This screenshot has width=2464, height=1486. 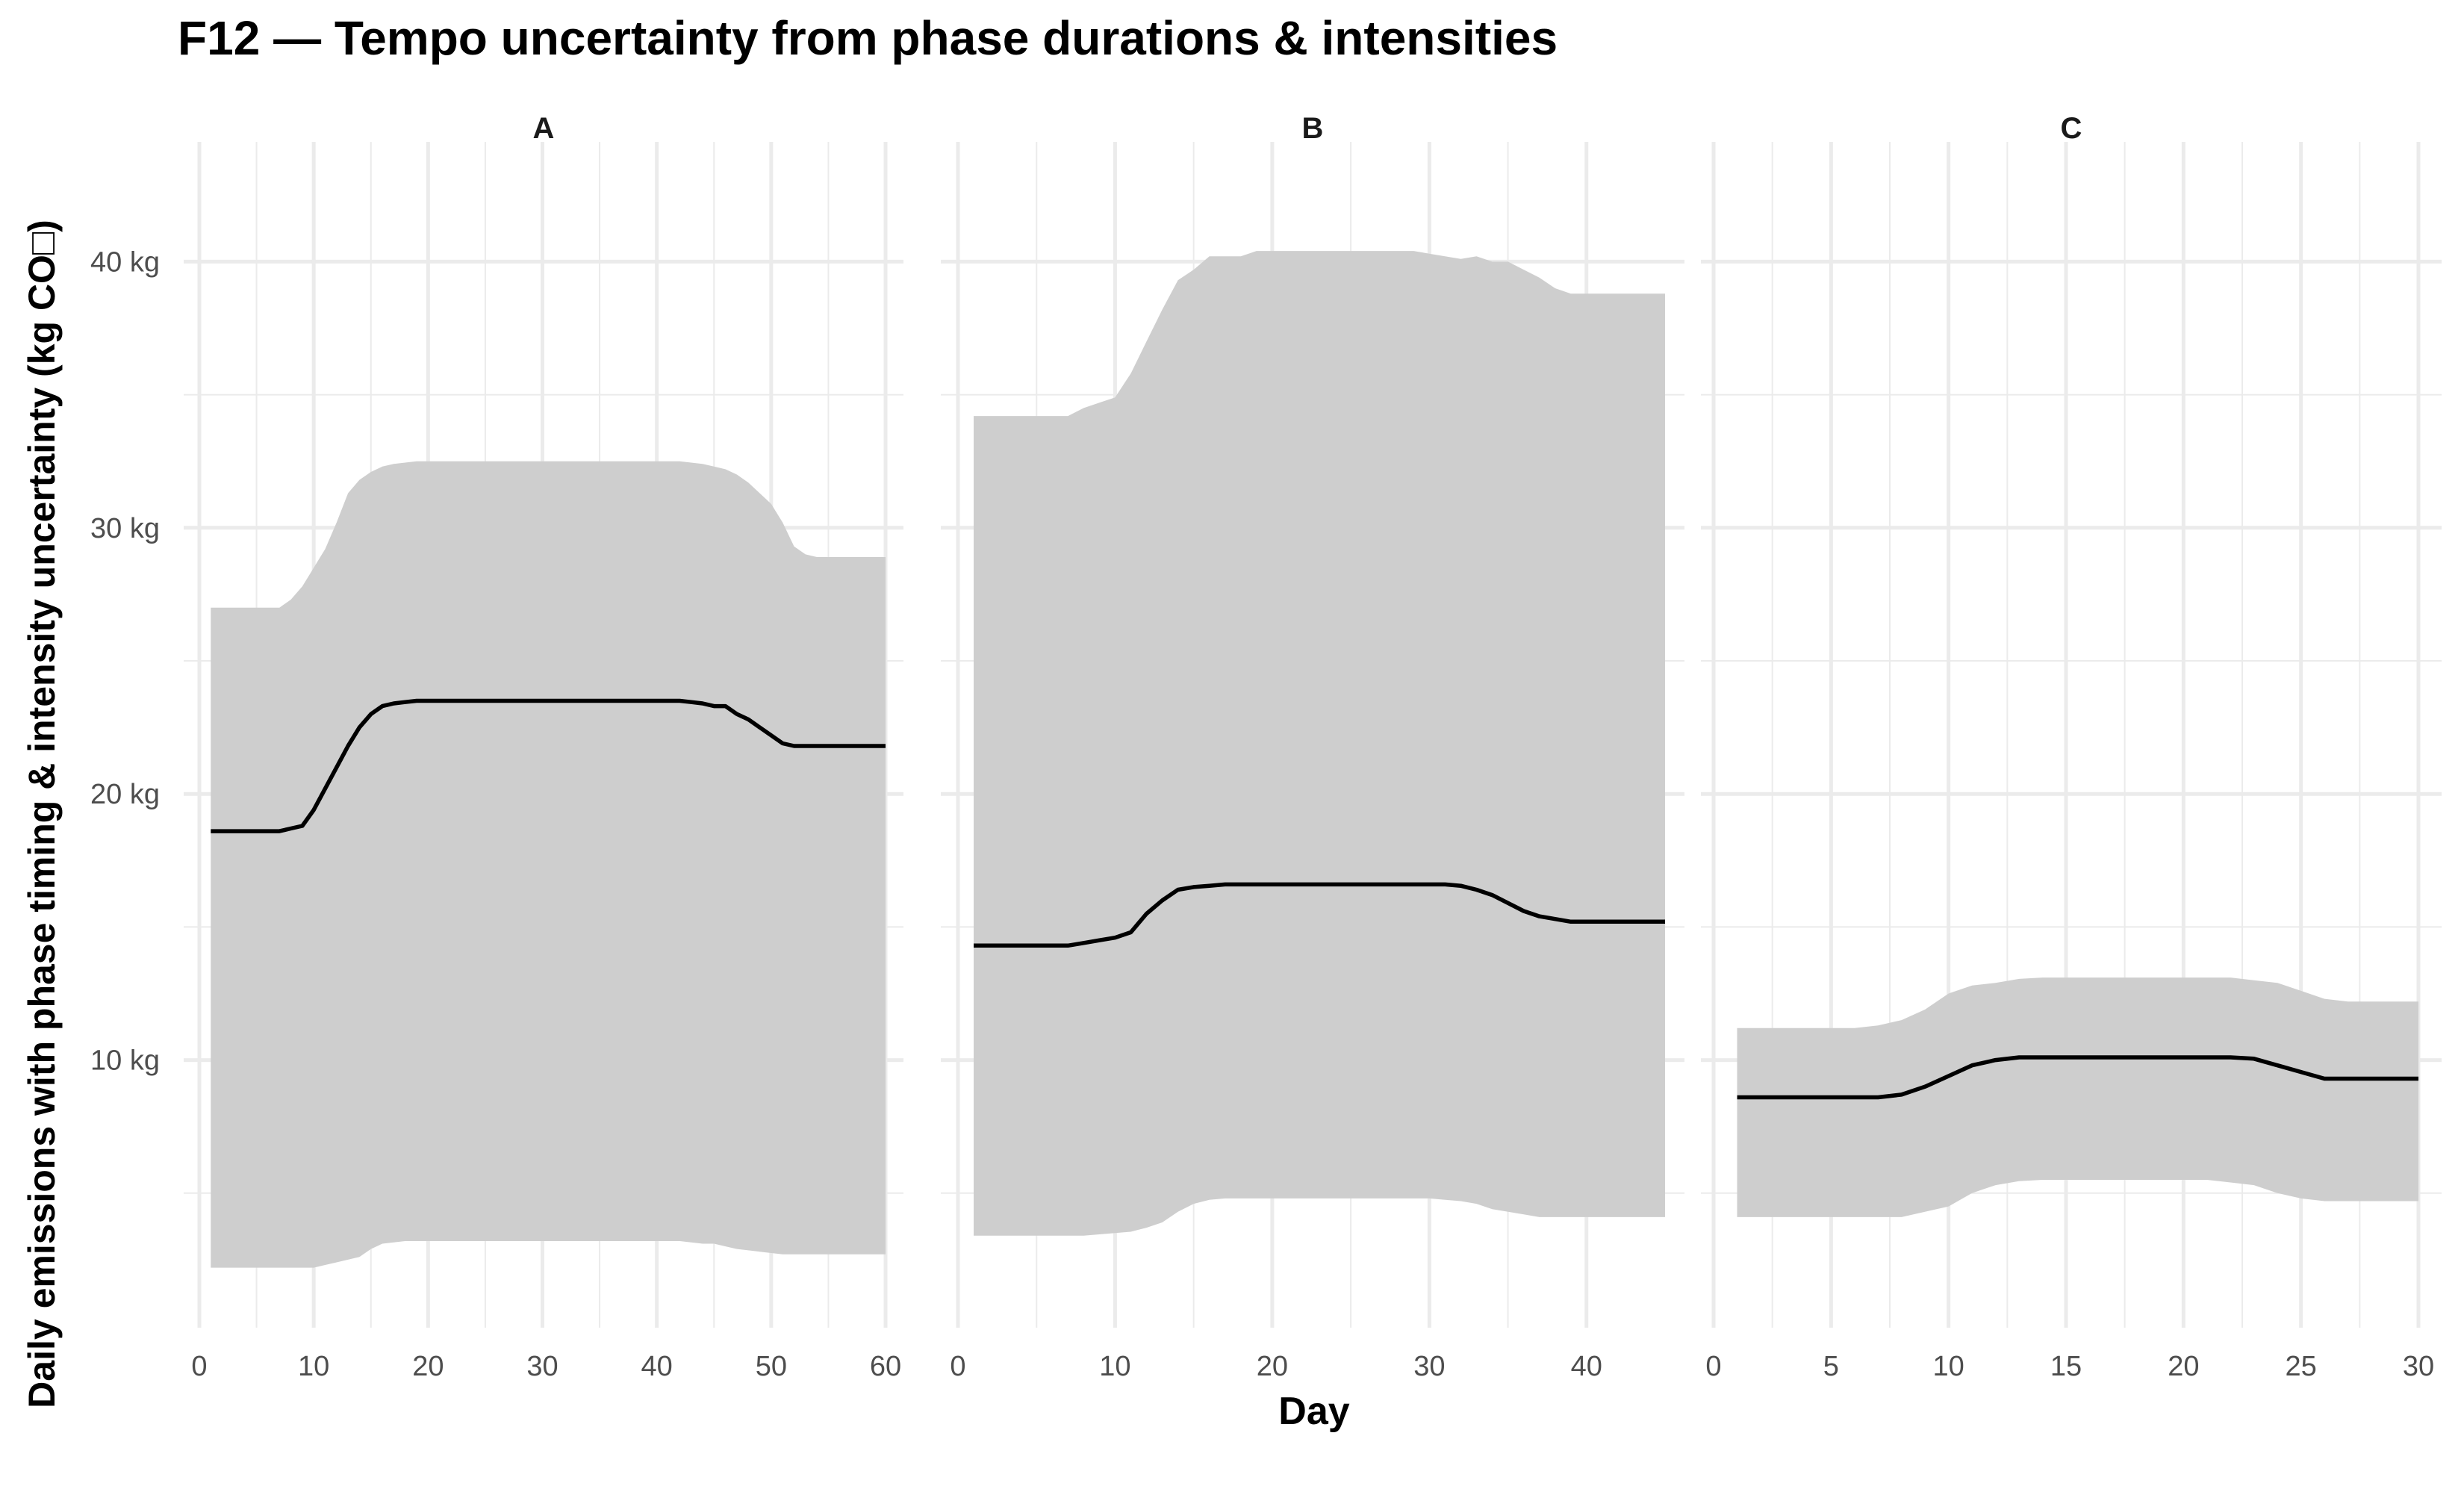 What do you see at coordinates (1272, 1366) in the screenshot?
I see `panel-b-x-tick-label: 20` at bounding box center [1272, 1366].